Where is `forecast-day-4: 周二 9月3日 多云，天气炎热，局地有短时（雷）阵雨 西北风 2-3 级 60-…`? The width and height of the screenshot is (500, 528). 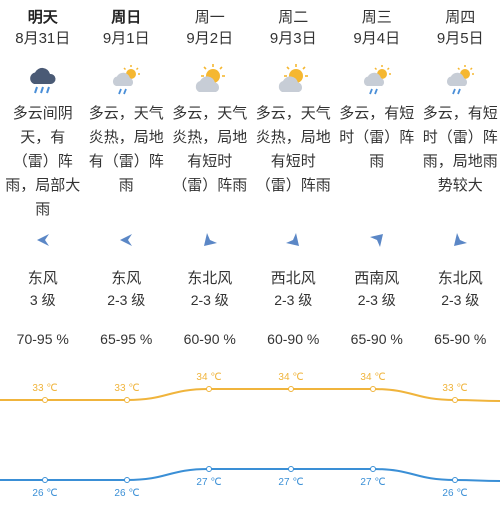
forecast-day-4: 周二 9月3日 多云，天气炎热，局地有短时（雷）阵雨 西北风 2-3 级 60-… is located at coordinates (294, 180).